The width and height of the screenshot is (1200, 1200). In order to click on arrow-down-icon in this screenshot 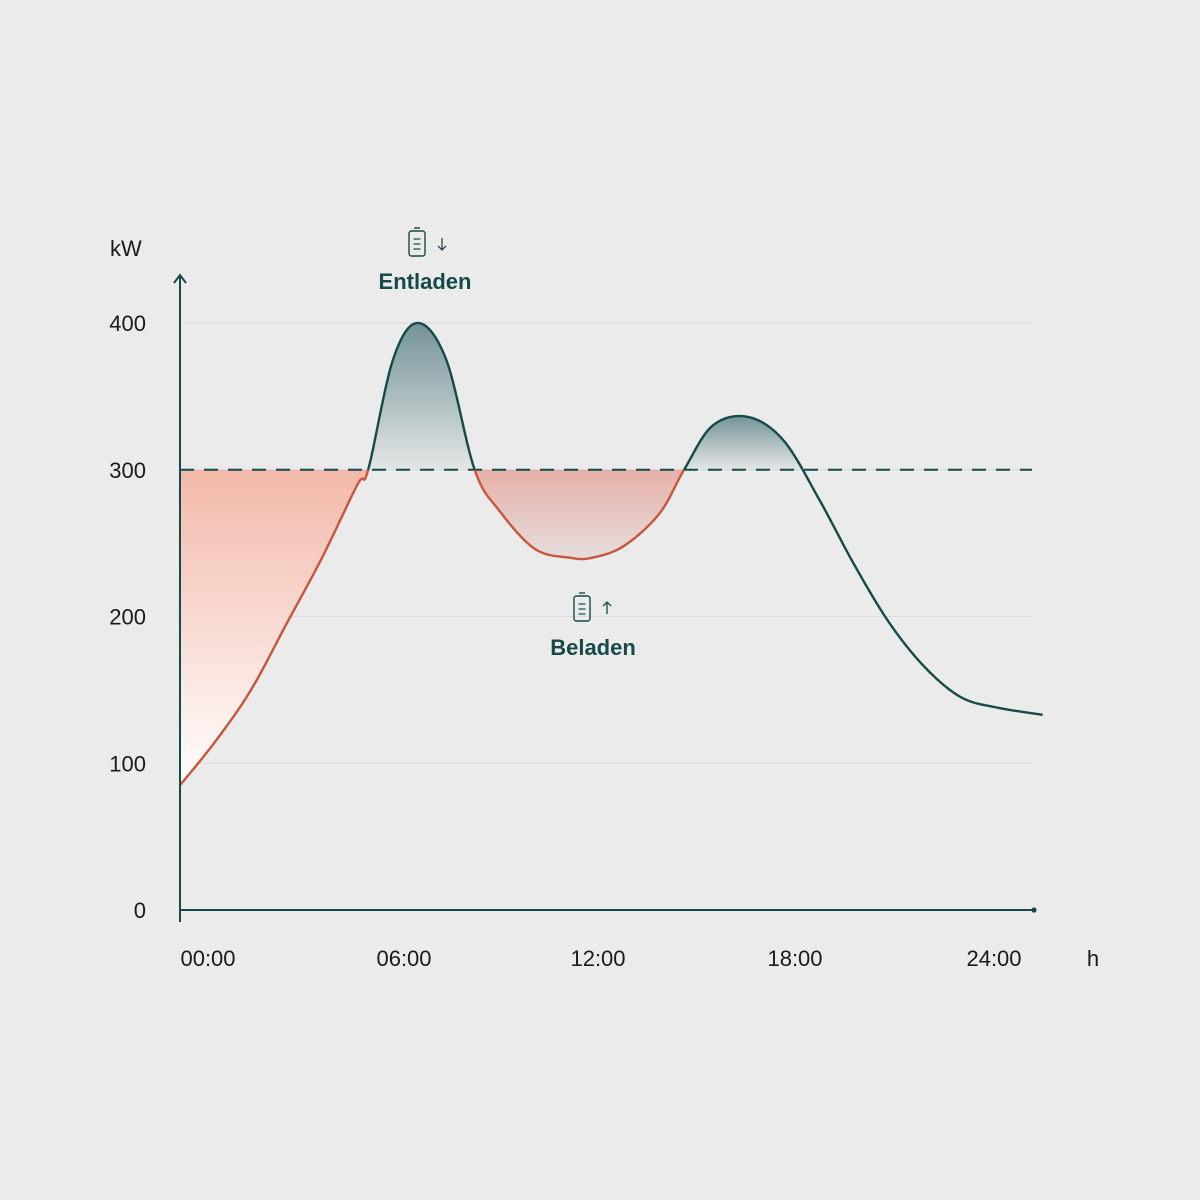, I will do `click(442, 244)`.